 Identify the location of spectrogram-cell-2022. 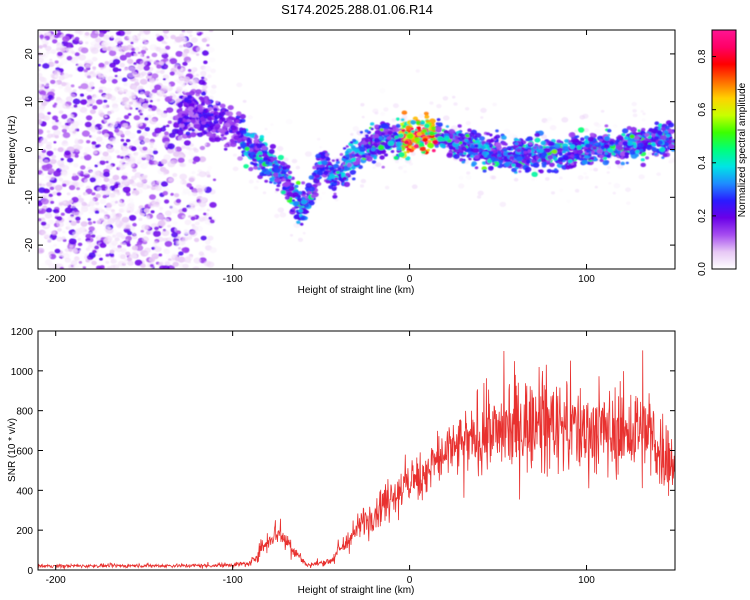
(256, 188).